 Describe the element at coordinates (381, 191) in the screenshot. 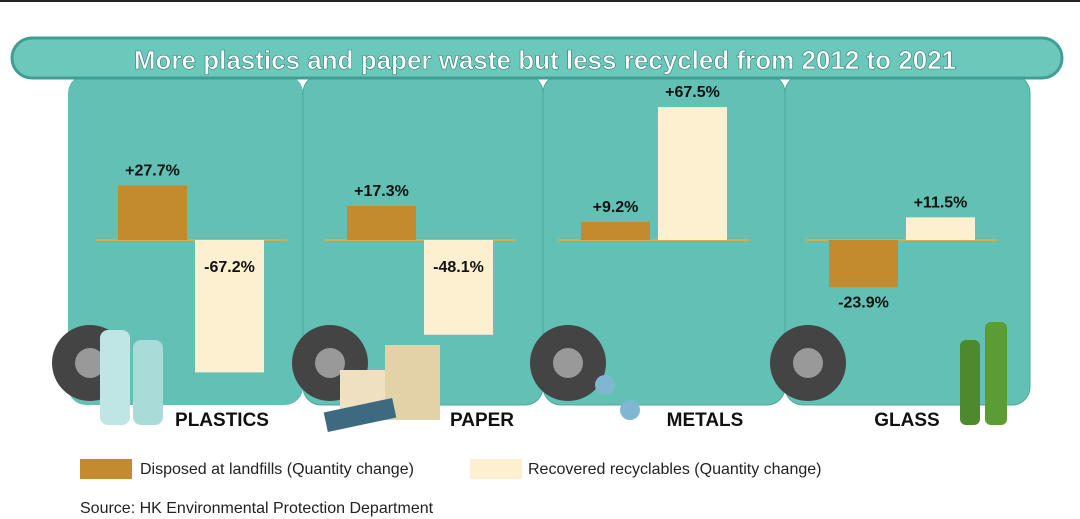

I see `value-label: +17.3%` at that location.